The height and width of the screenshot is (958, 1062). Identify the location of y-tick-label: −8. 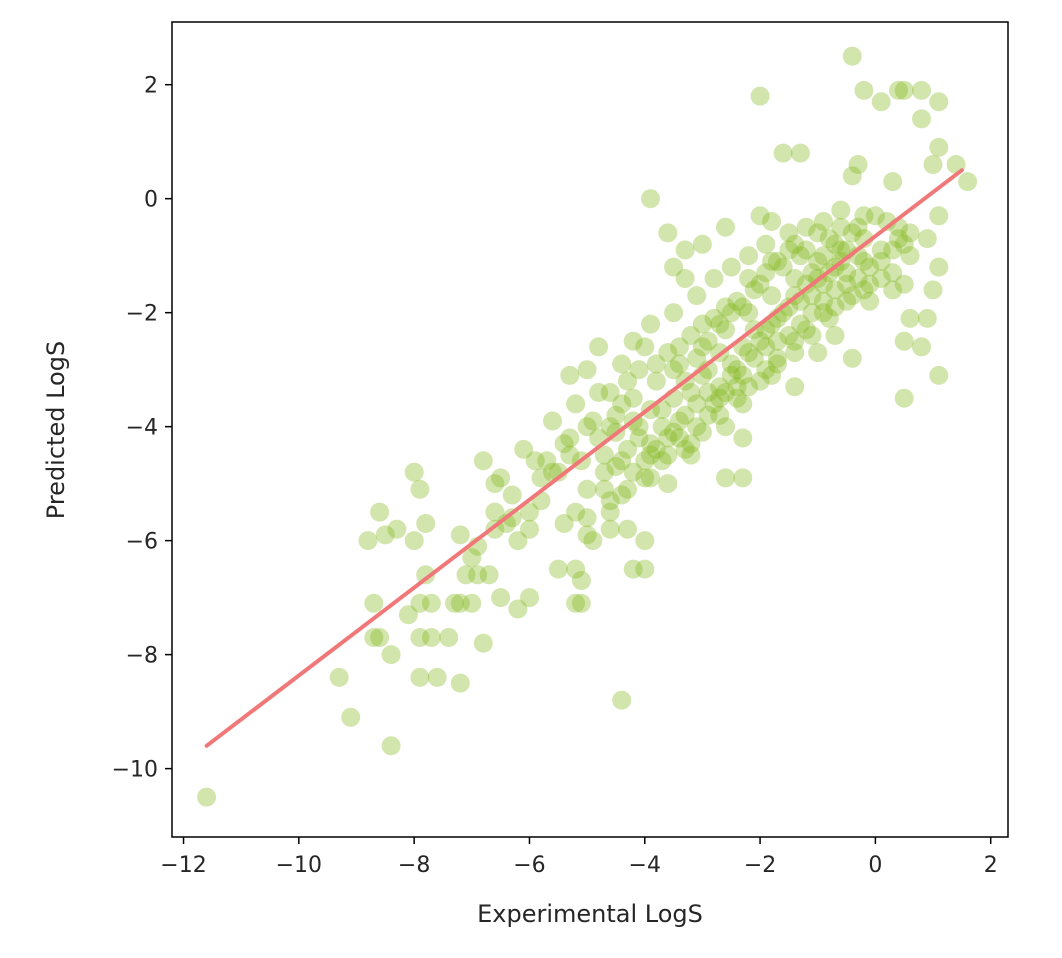
(142, 656).